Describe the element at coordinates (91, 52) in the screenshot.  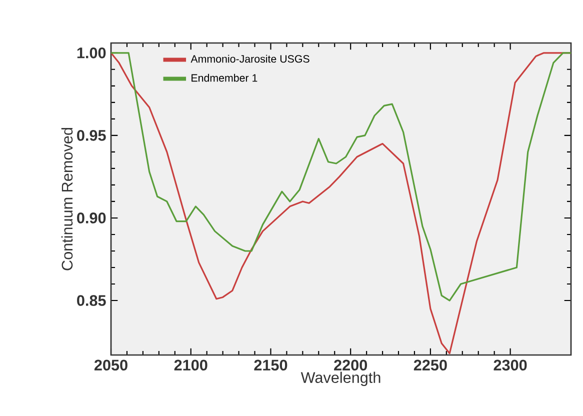
I see `y-tick-label: 1.00` at that location.